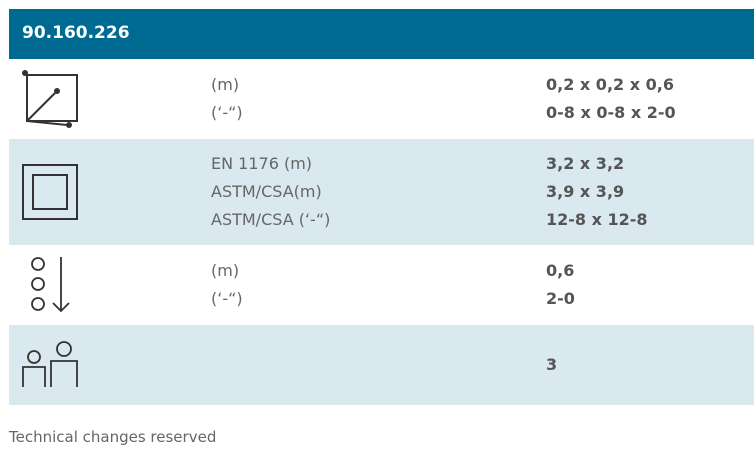  Describe the element at coordinates (50, 285) in the screenshot. I see `icon-fall-height` at that location.